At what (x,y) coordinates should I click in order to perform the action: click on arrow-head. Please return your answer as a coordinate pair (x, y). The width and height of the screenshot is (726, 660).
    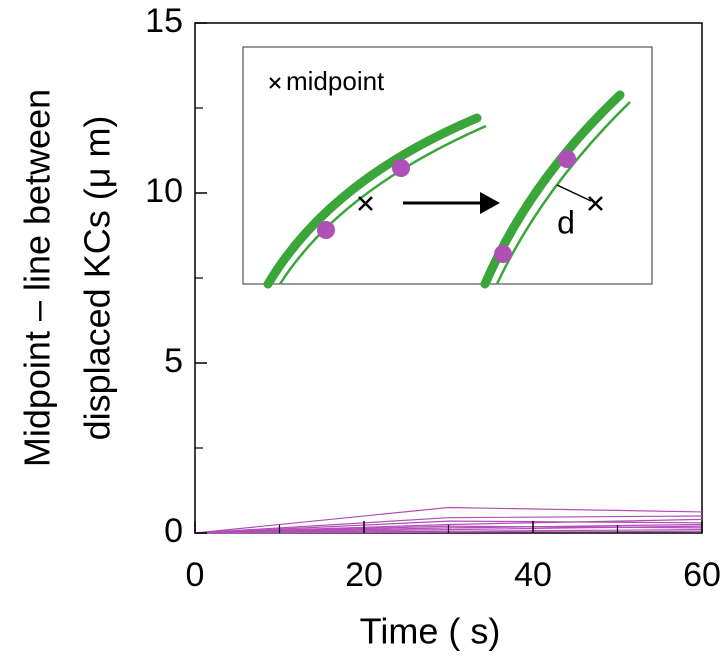
    Looking at the image, I should click on (490, 203).